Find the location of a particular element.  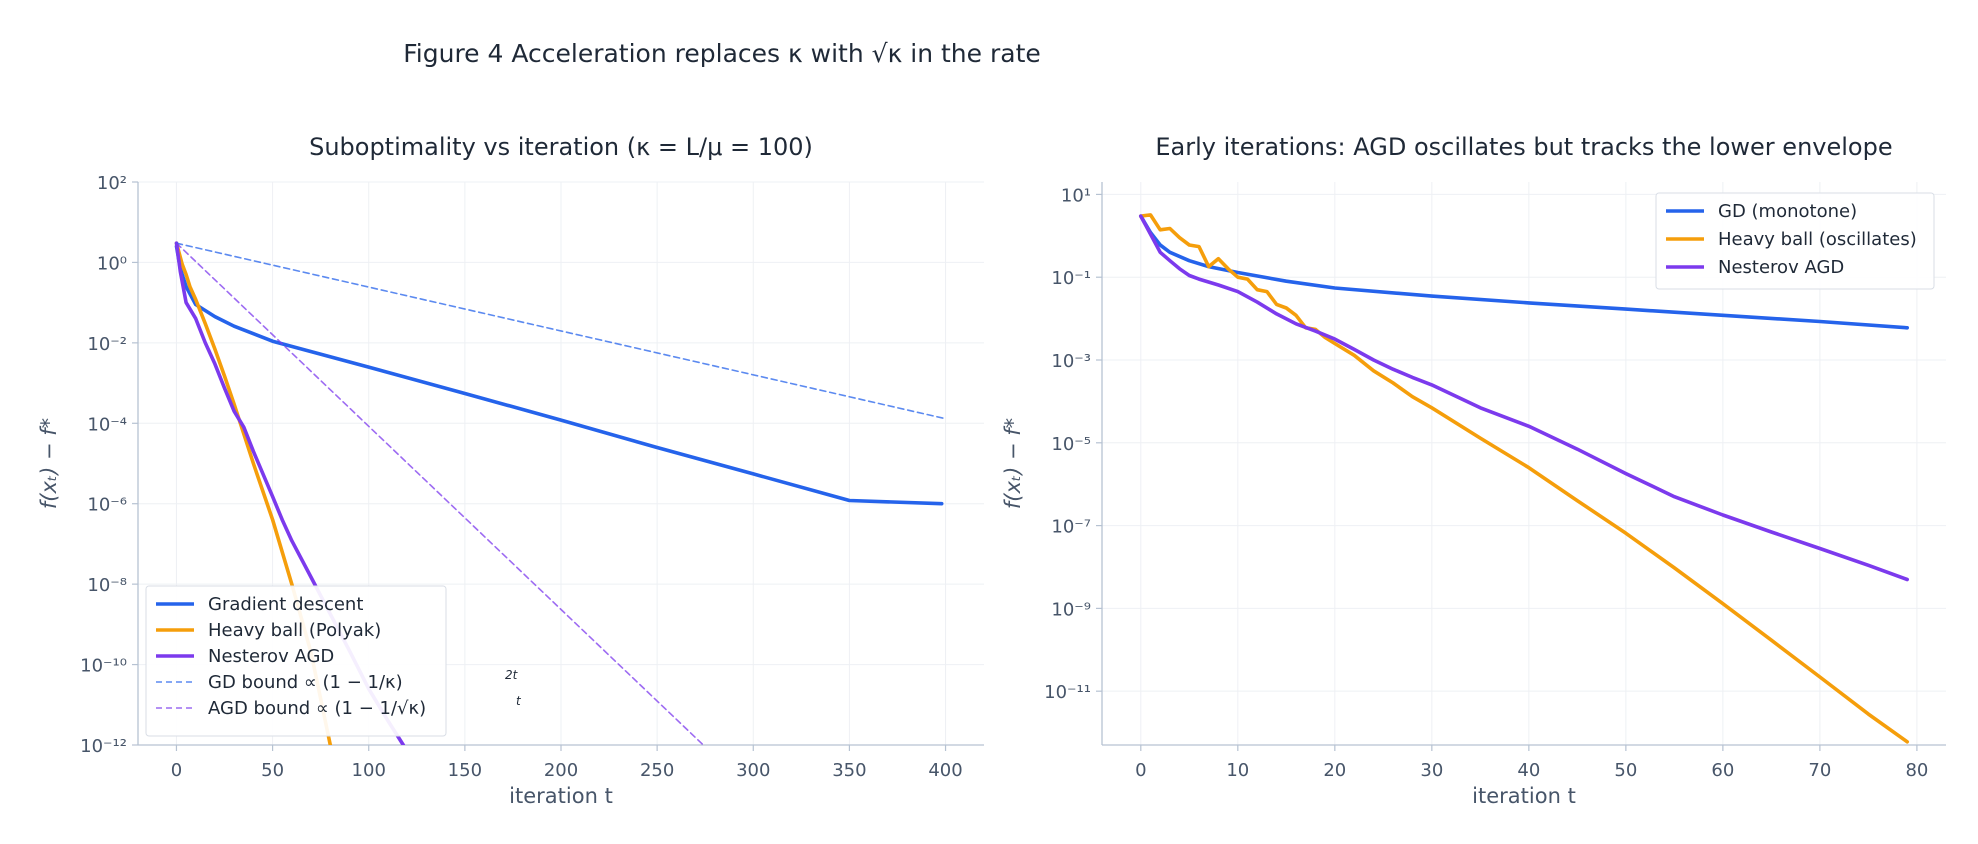

legend-label-superscript: t is located at coordinates (519, 701).